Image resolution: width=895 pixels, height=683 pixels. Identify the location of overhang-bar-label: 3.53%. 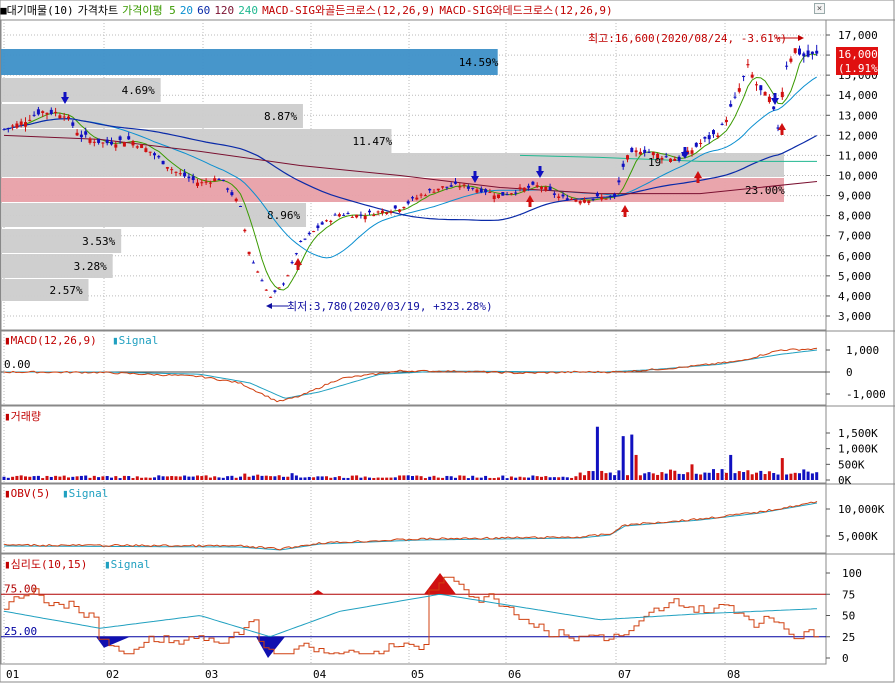
(98, 241).